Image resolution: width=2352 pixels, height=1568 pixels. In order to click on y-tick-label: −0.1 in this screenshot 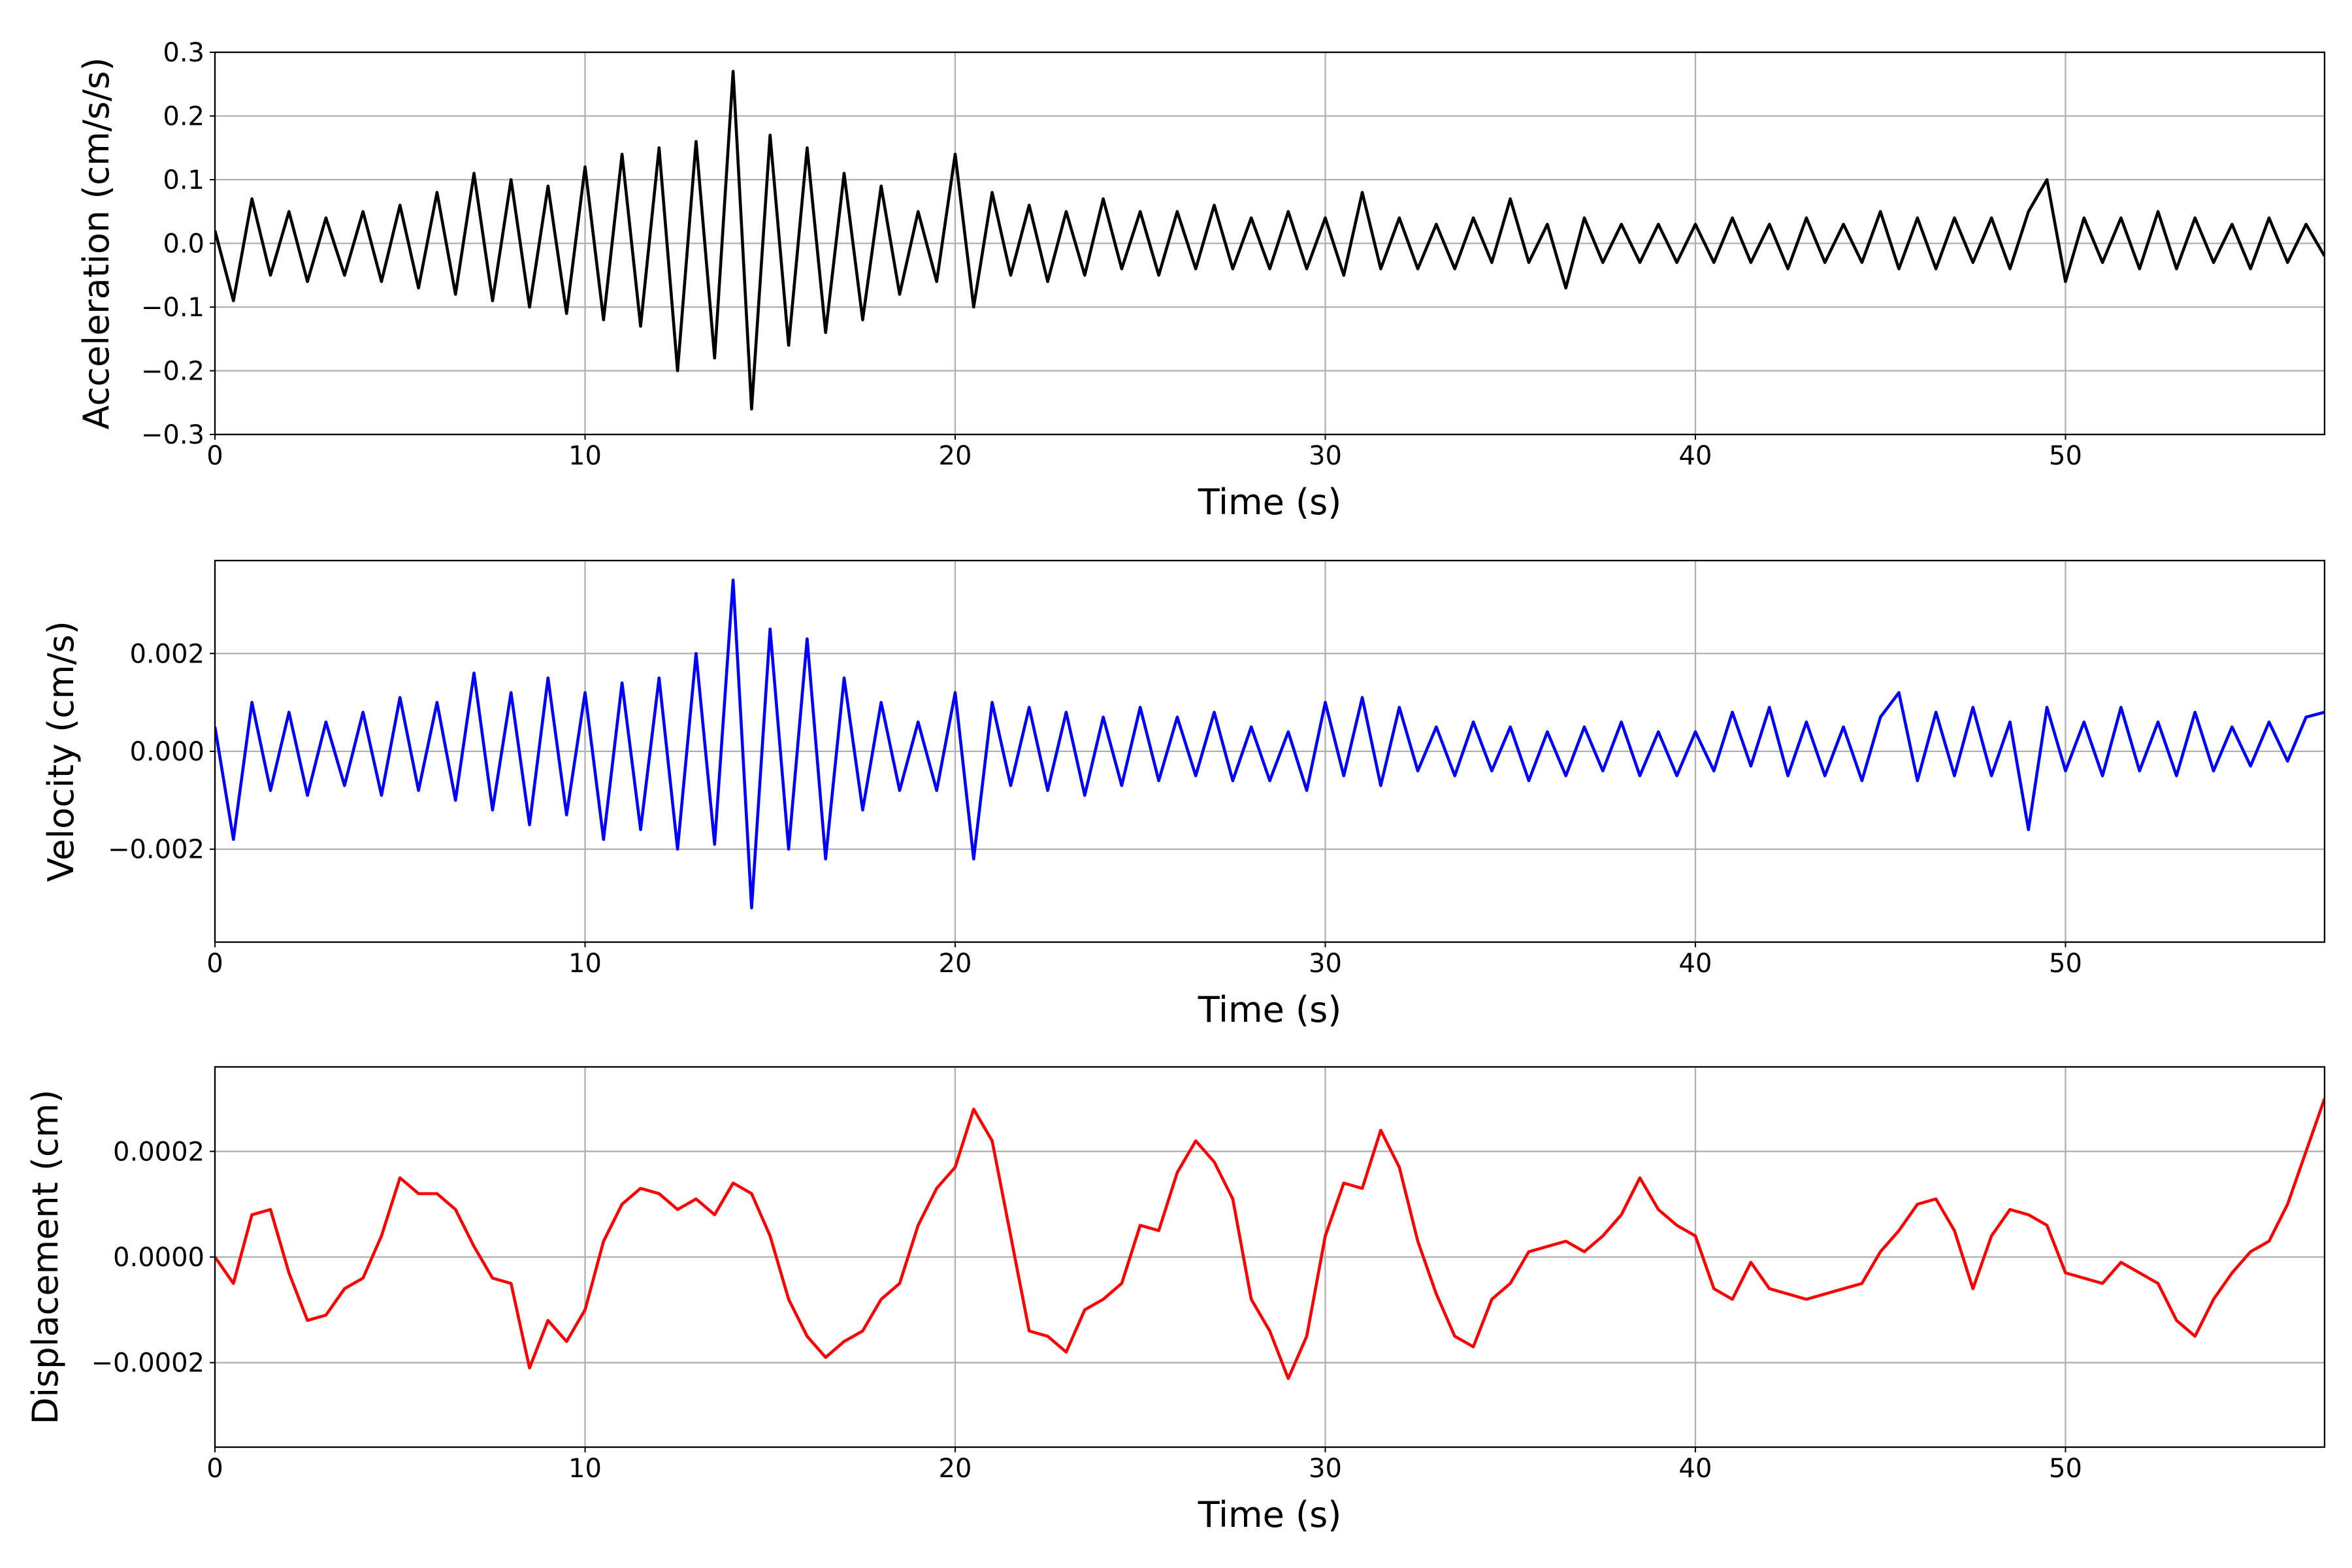, I will do `click(172, 308)`.